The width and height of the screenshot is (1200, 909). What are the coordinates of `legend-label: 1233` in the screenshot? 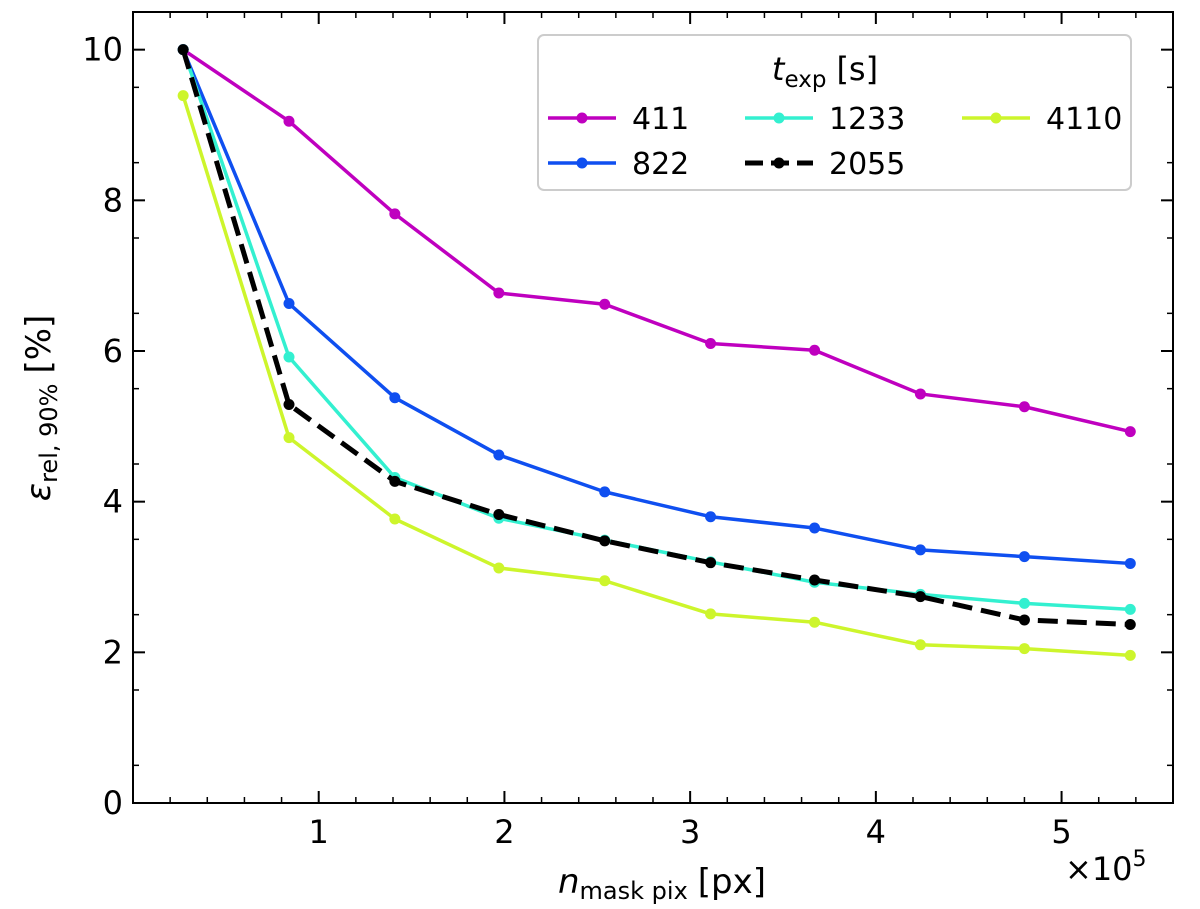 It's located at (867, 119).